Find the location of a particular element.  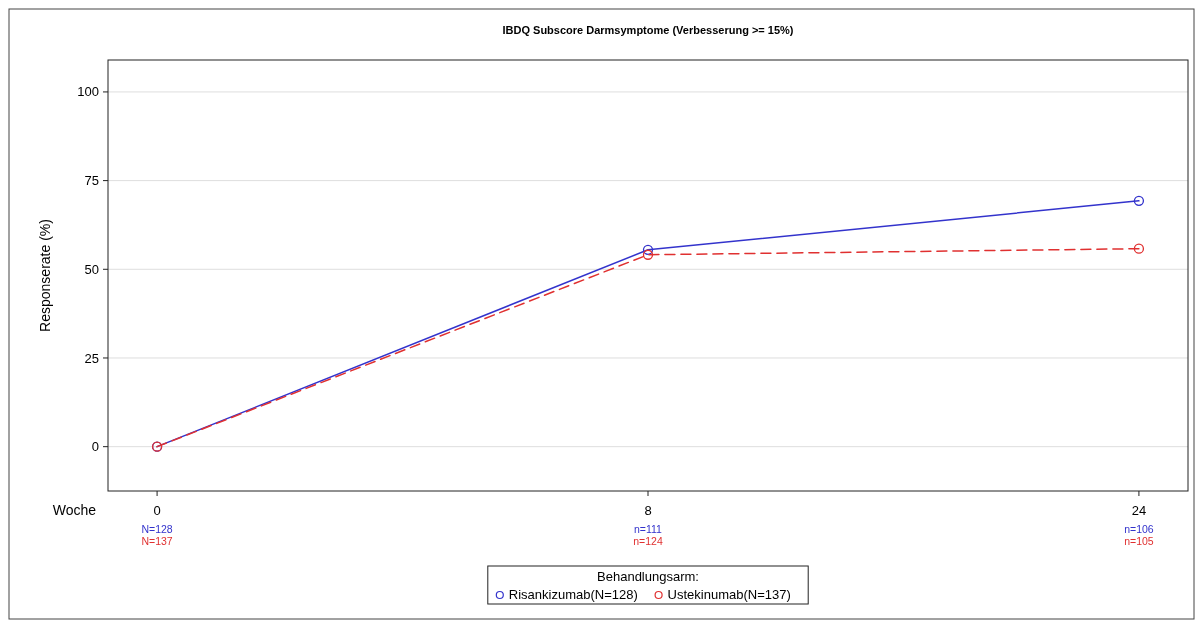

text: N=128 is located at coordinates (157, 529).